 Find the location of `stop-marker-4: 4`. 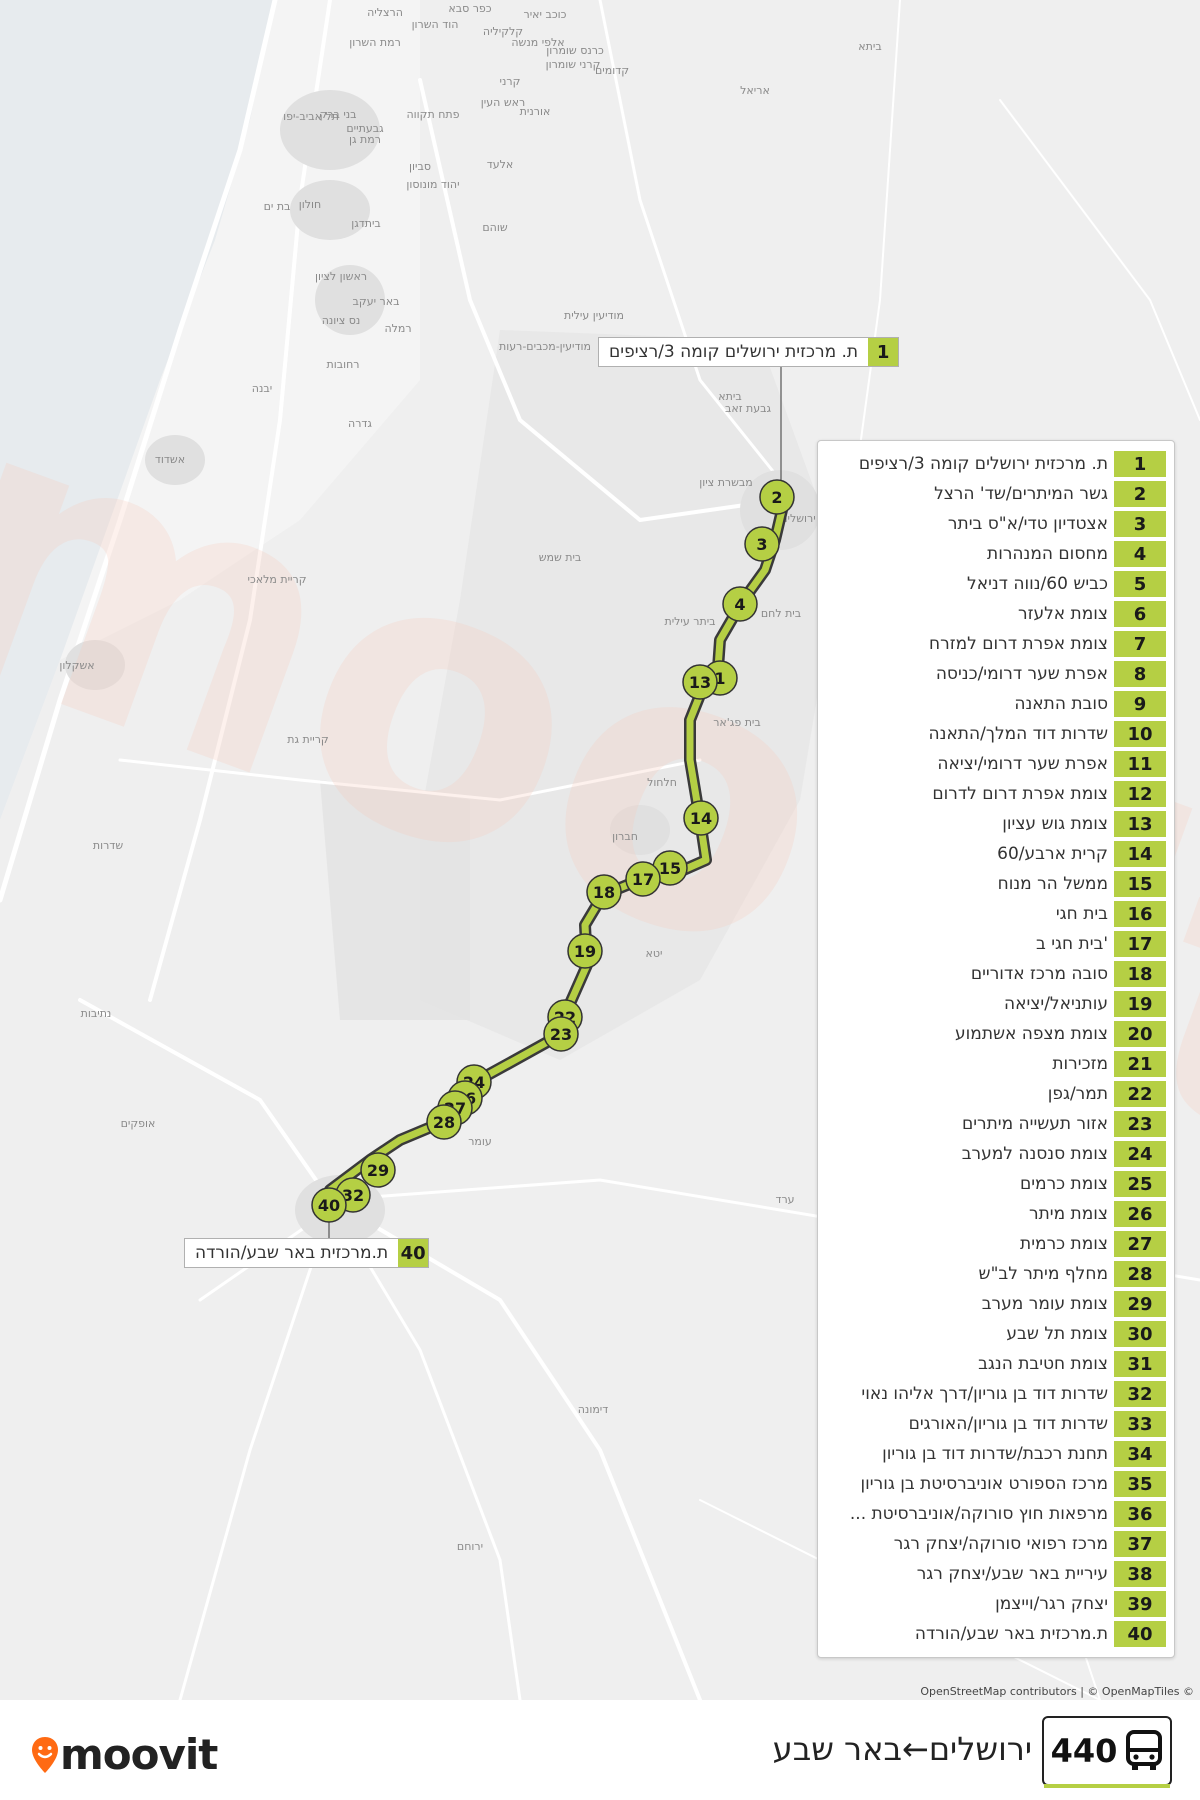

stop-marker-4: 4 is located at coordinates (740, 604).